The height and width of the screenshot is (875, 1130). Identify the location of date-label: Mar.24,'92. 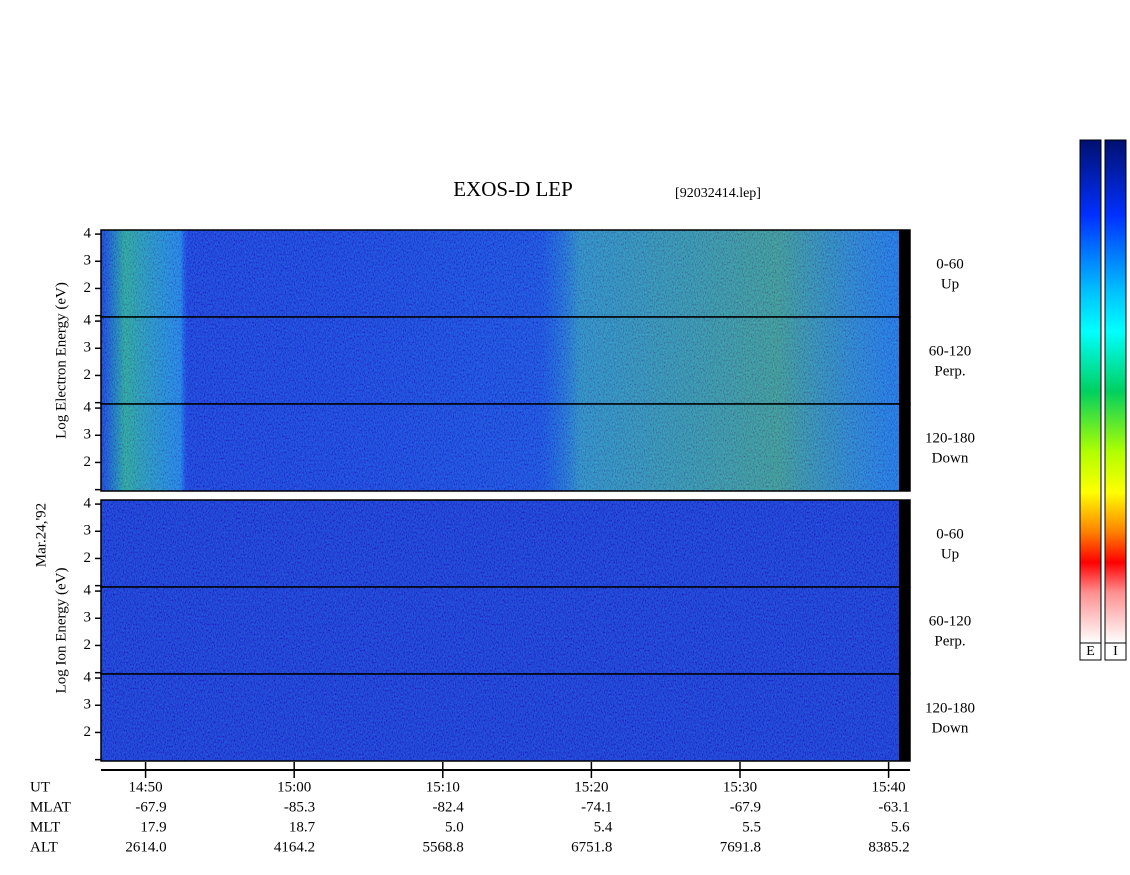
(41, 535).